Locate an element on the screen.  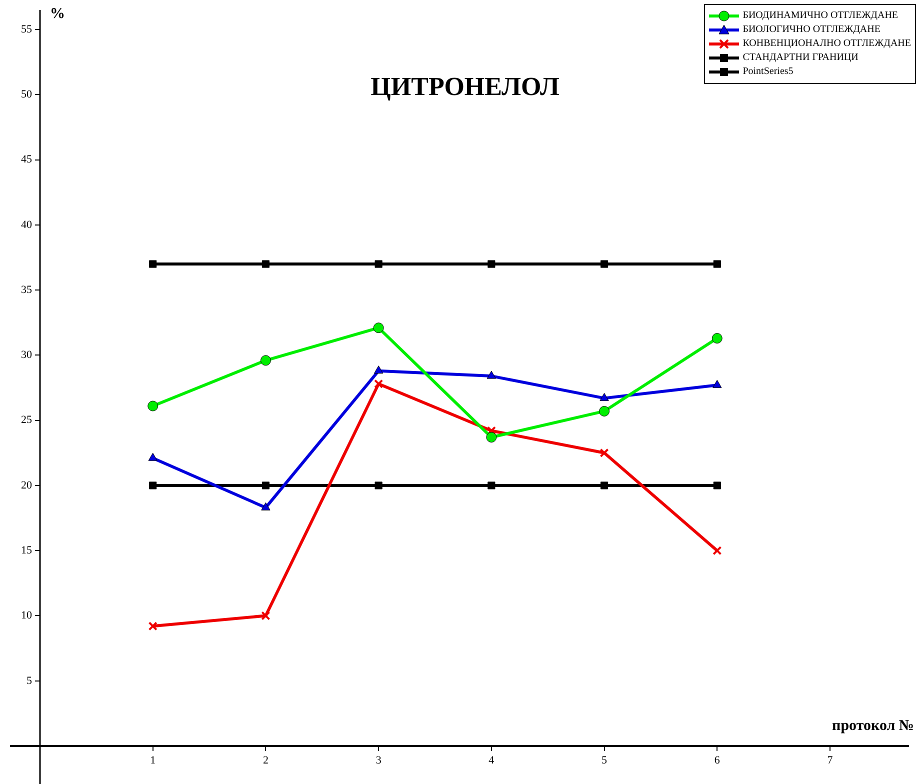
y-tick-label: 30 is located at coordinates (26, 355).